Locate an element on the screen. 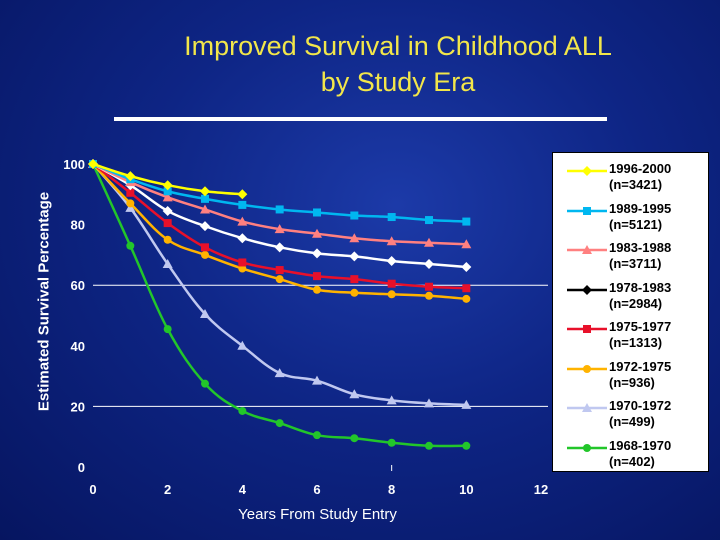  point-1970-1972-x10 is located at coordinates (466, 404).